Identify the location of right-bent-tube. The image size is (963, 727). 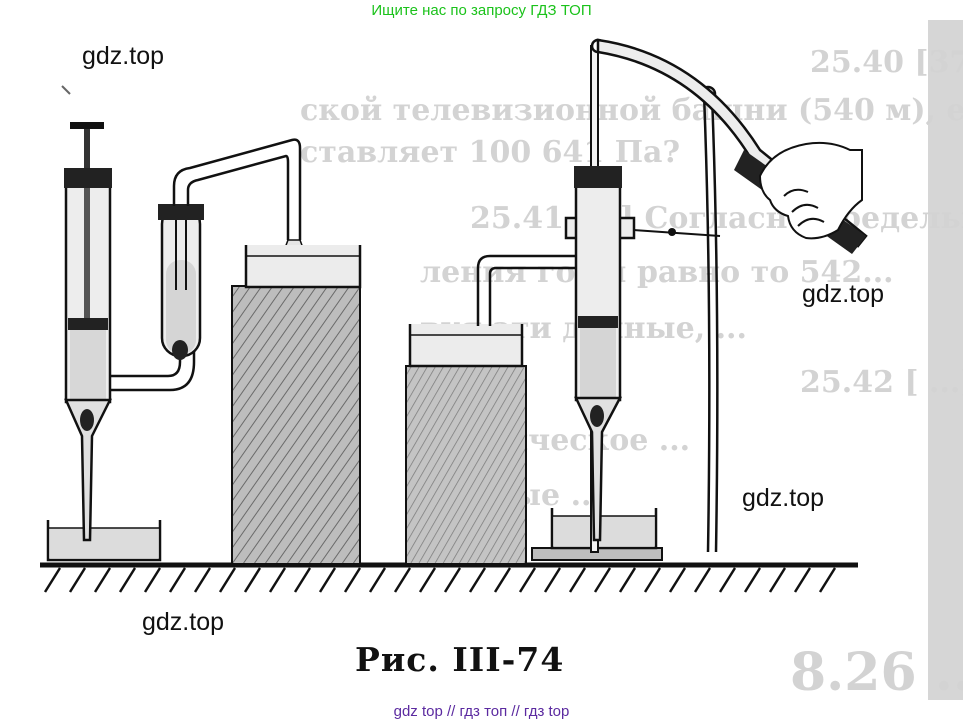
(530, 290).